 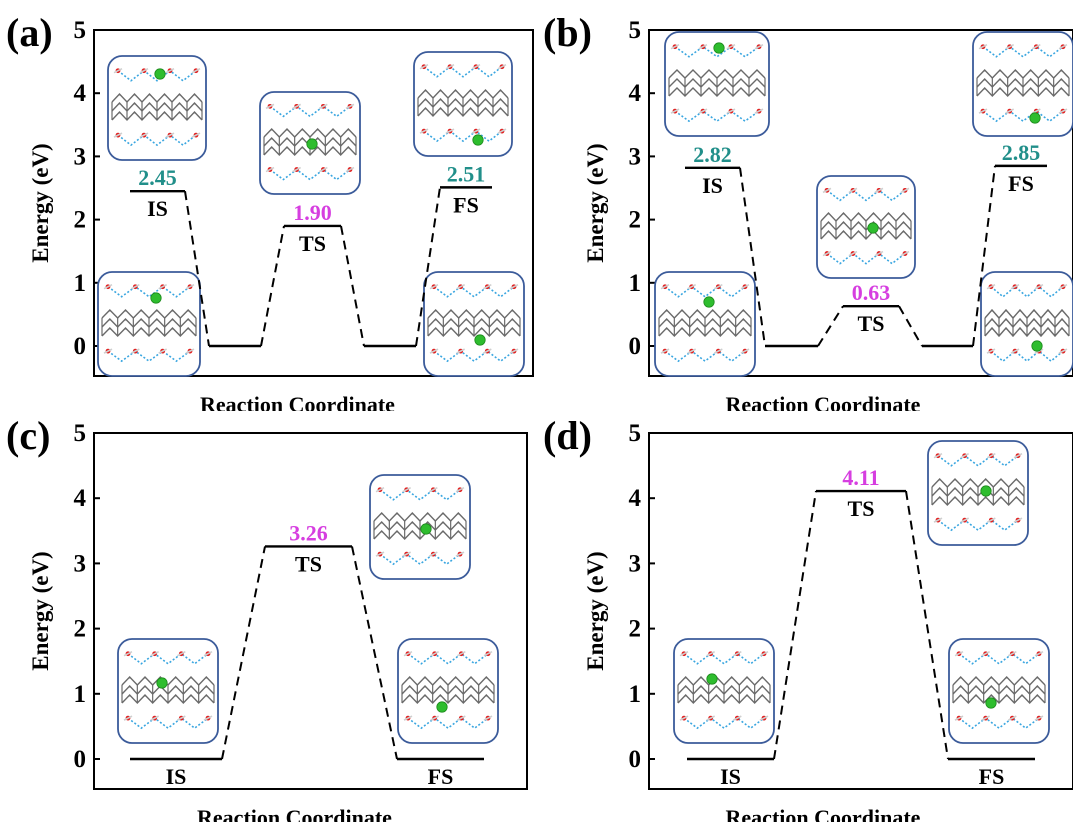 What do you see at coordinates (730, 776) in the screenshot?
I see `state-label: IS` at bounding box center [730, 776].